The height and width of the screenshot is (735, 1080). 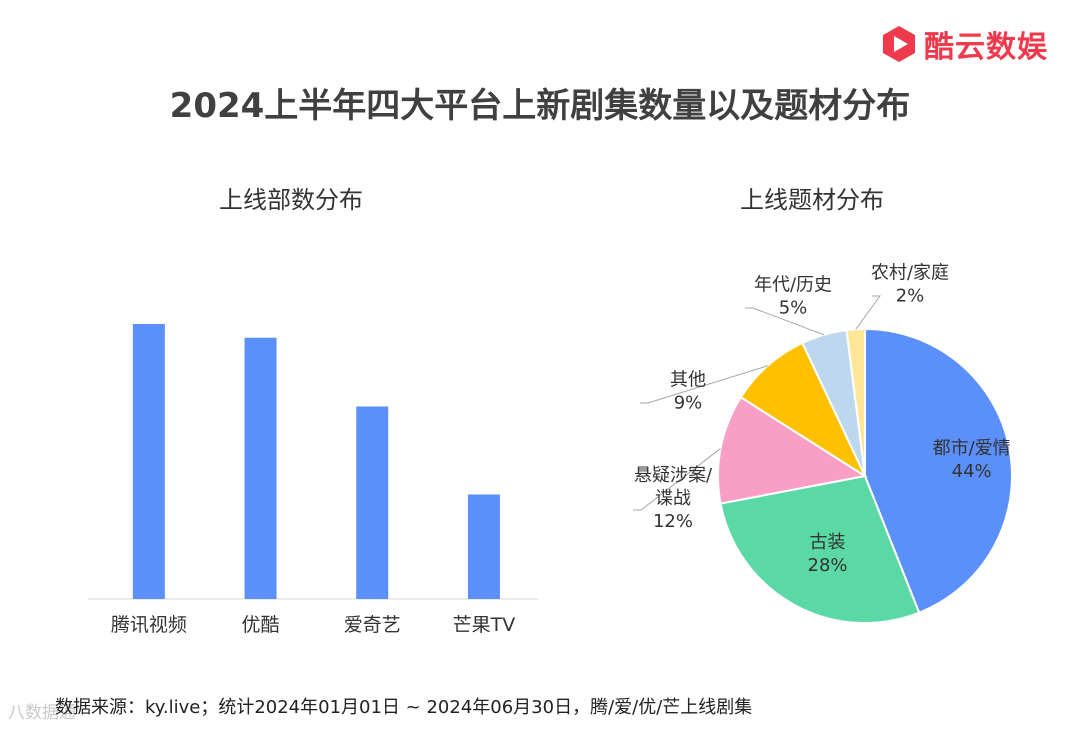 I want to click on bar-category-label: 腾讯视频, so click(x=149, y=625).